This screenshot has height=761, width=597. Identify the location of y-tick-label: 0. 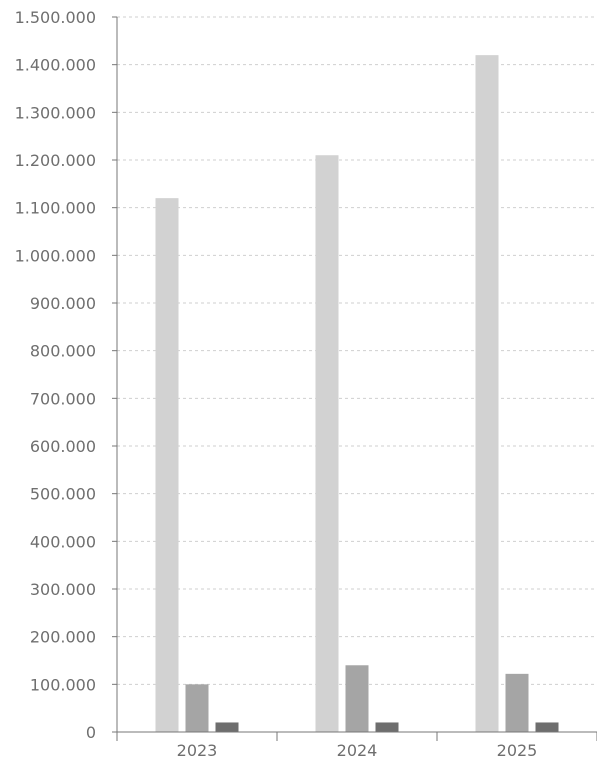
(91, 732).